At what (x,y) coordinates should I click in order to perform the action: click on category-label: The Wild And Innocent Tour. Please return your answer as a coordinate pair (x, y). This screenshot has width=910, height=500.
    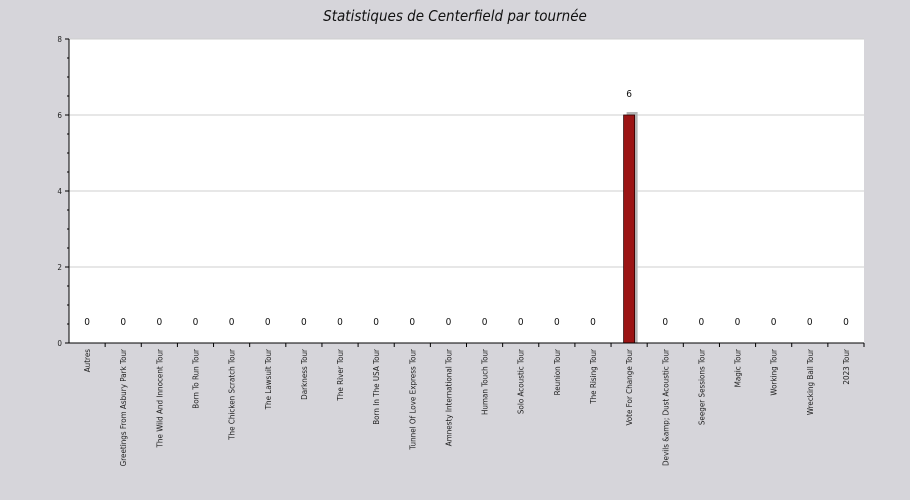
    Looking at the image, I should click on (159, 399).